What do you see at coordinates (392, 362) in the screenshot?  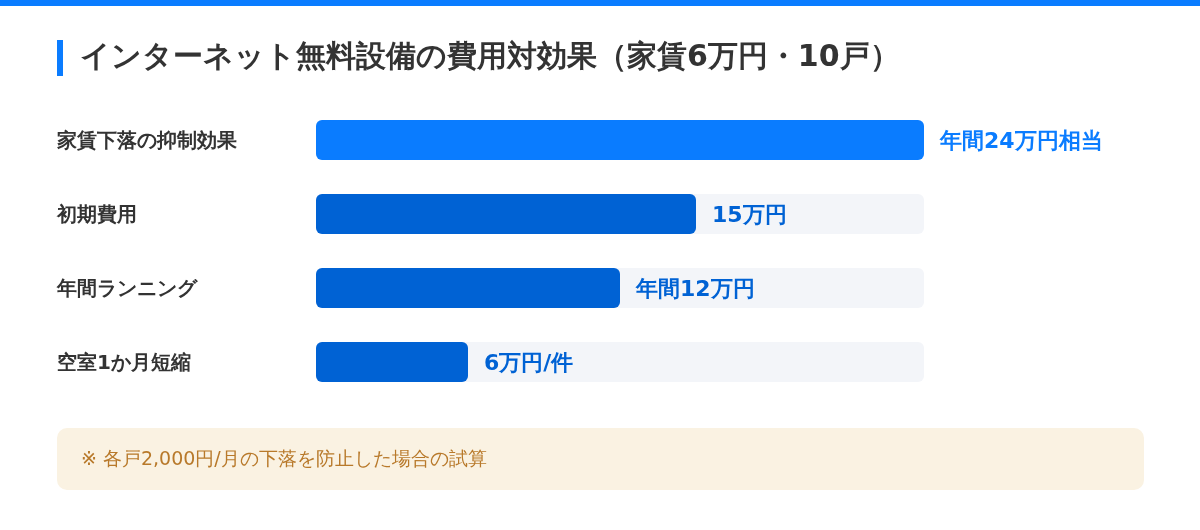 I see `bar` at bounding box center [392, 362].